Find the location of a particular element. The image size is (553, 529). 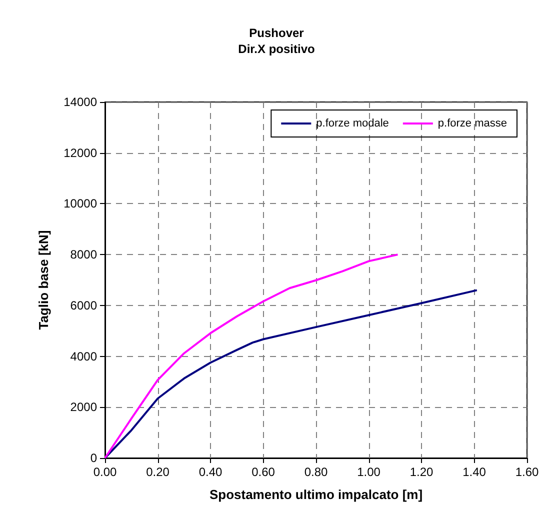

y-tick-label: 8000 is located at coordinates (84, 255).